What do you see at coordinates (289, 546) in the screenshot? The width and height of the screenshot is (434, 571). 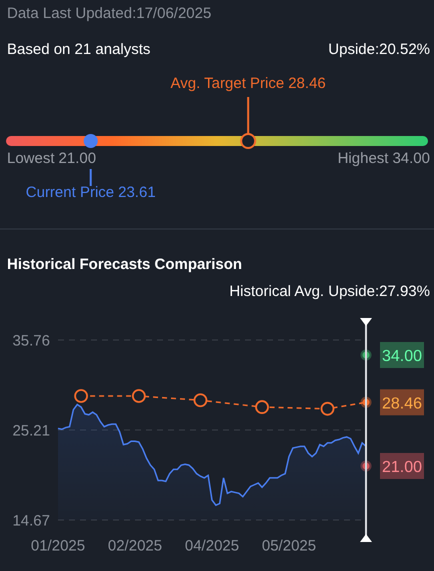 I see `x-tick-label: 05/2025` at bounding box center [289, 546].